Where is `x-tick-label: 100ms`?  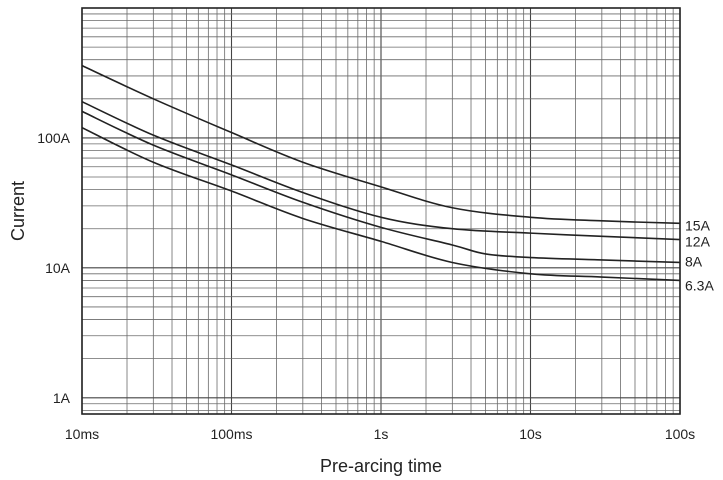
x-tick-label: 100ms is located at coordinates (231, 434).